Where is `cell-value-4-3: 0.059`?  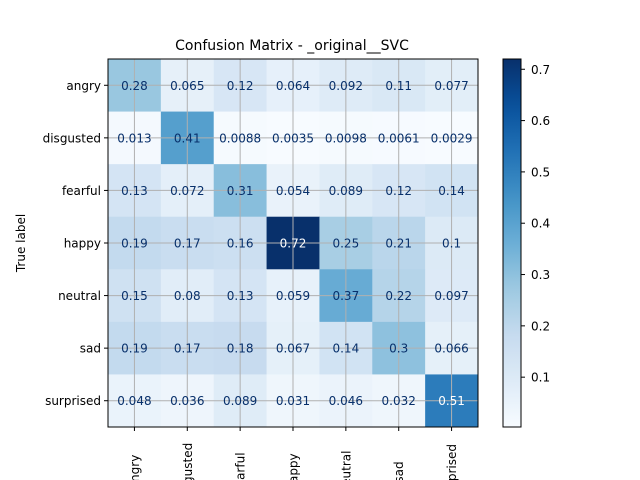
cell-value-4-3: 0.059 is located at coordinates (293, 296).